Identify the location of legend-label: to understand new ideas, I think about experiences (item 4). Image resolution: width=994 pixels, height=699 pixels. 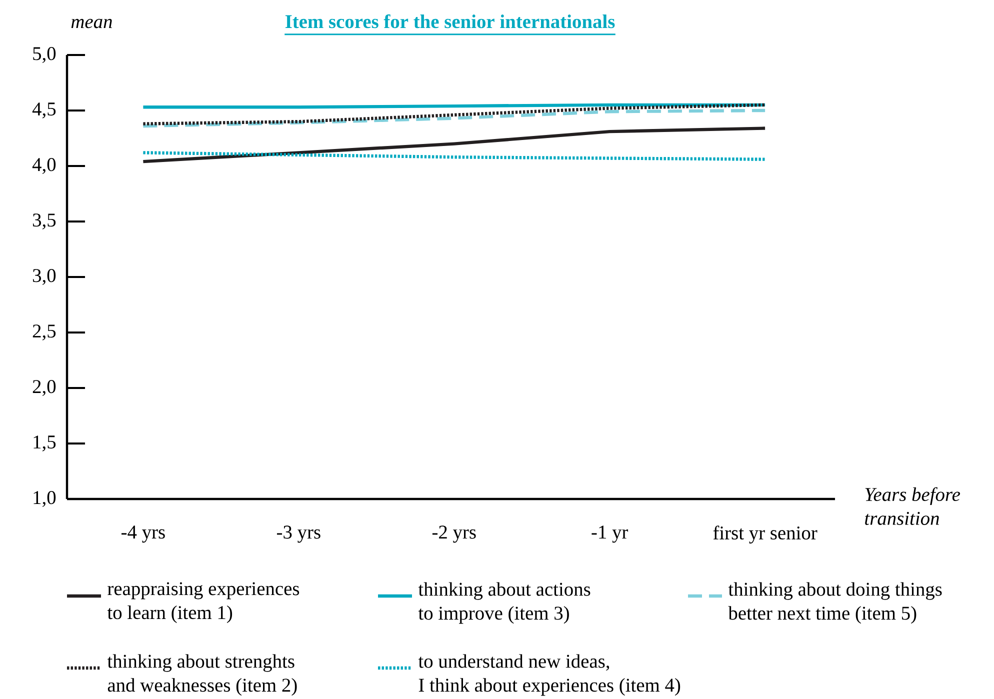
(549, 675).